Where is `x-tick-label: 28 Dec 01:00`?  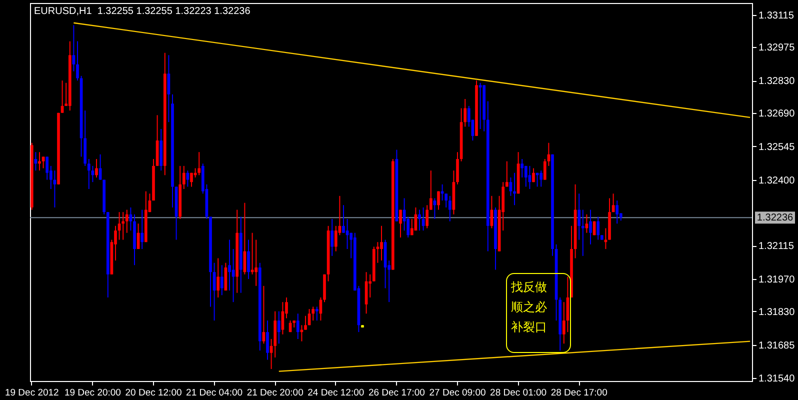
x-tick-label: 28 Dec 01:00 is located at coordinates (518, 393).